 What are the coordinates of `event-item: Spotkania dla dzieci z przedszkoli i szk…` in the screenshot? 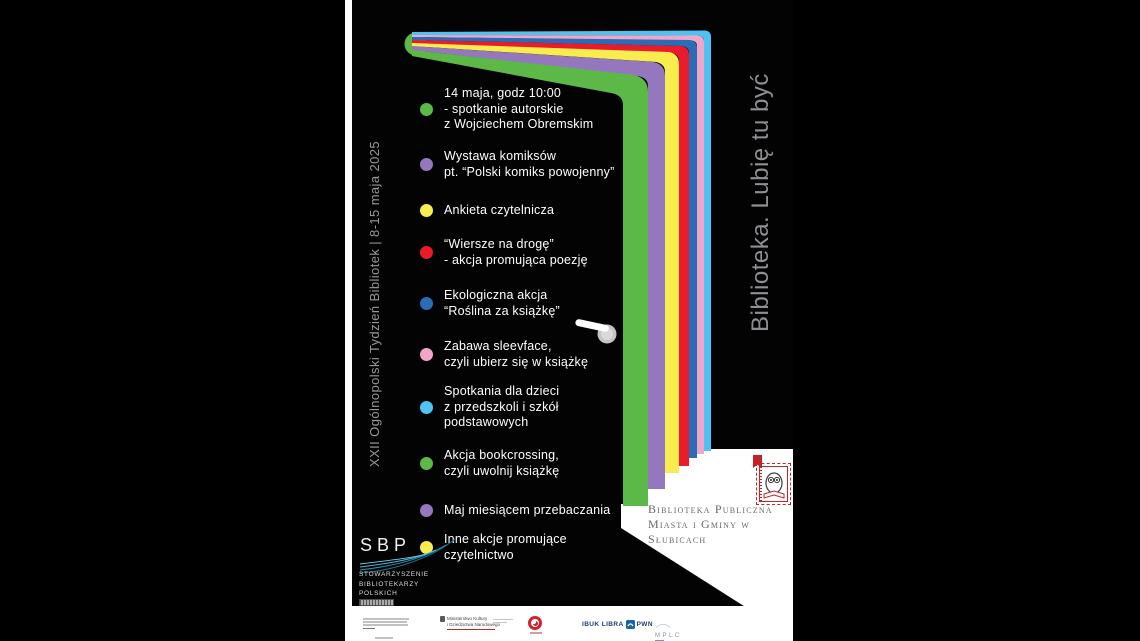 It's located at (489, 407).